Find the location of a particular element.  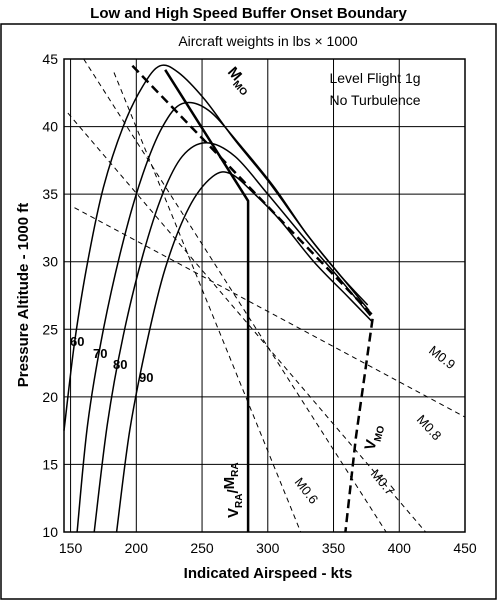

y-axis-title: Pressure Altitude - 1000 ft is located at coordinates (23, 295).